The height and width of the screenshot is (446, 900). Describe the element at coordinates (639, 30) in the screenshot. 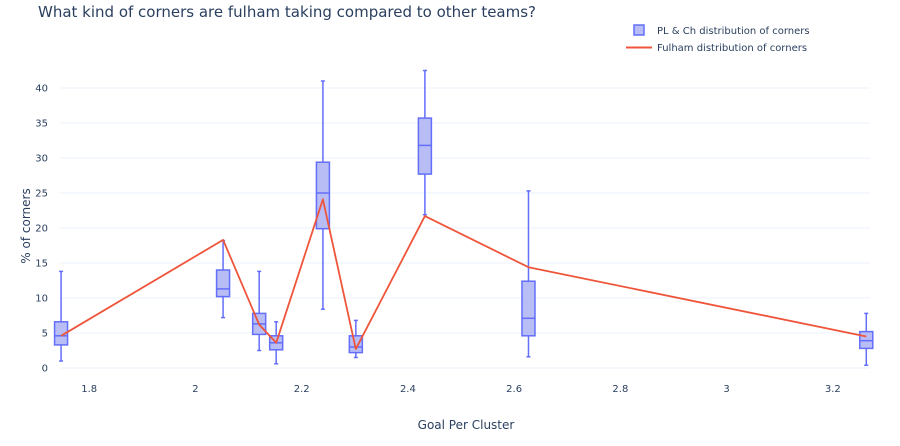

I see `legend-box-swatch` at that location.